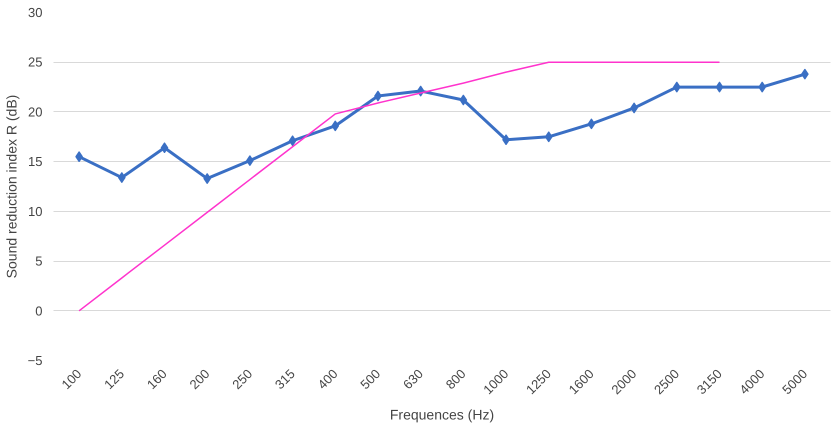  Describe the element at coordinates (327, 379) in the screenshot. I see `x-tick-label: 400` at that location.